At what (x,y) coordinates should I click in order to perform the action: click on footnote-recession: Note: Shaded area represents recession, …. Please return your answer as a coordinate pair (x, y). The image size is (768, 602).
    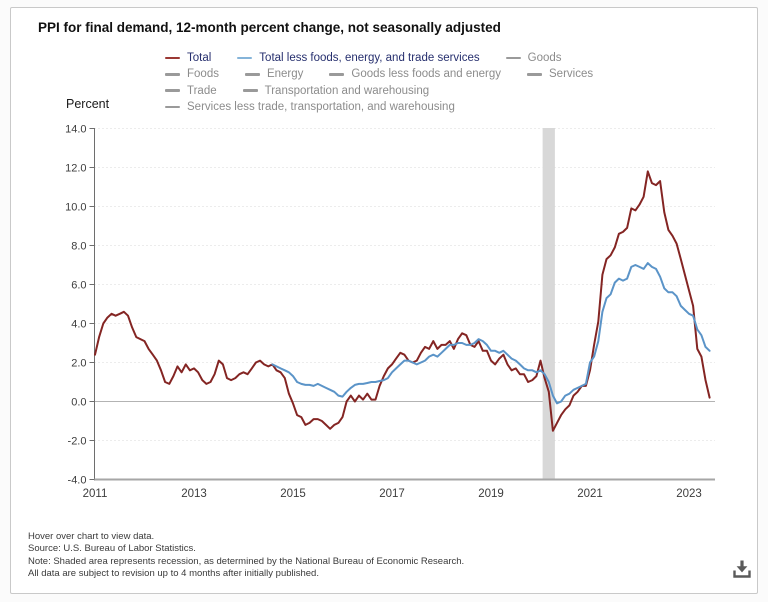
    Looking at the image, I should click on (246, 561).